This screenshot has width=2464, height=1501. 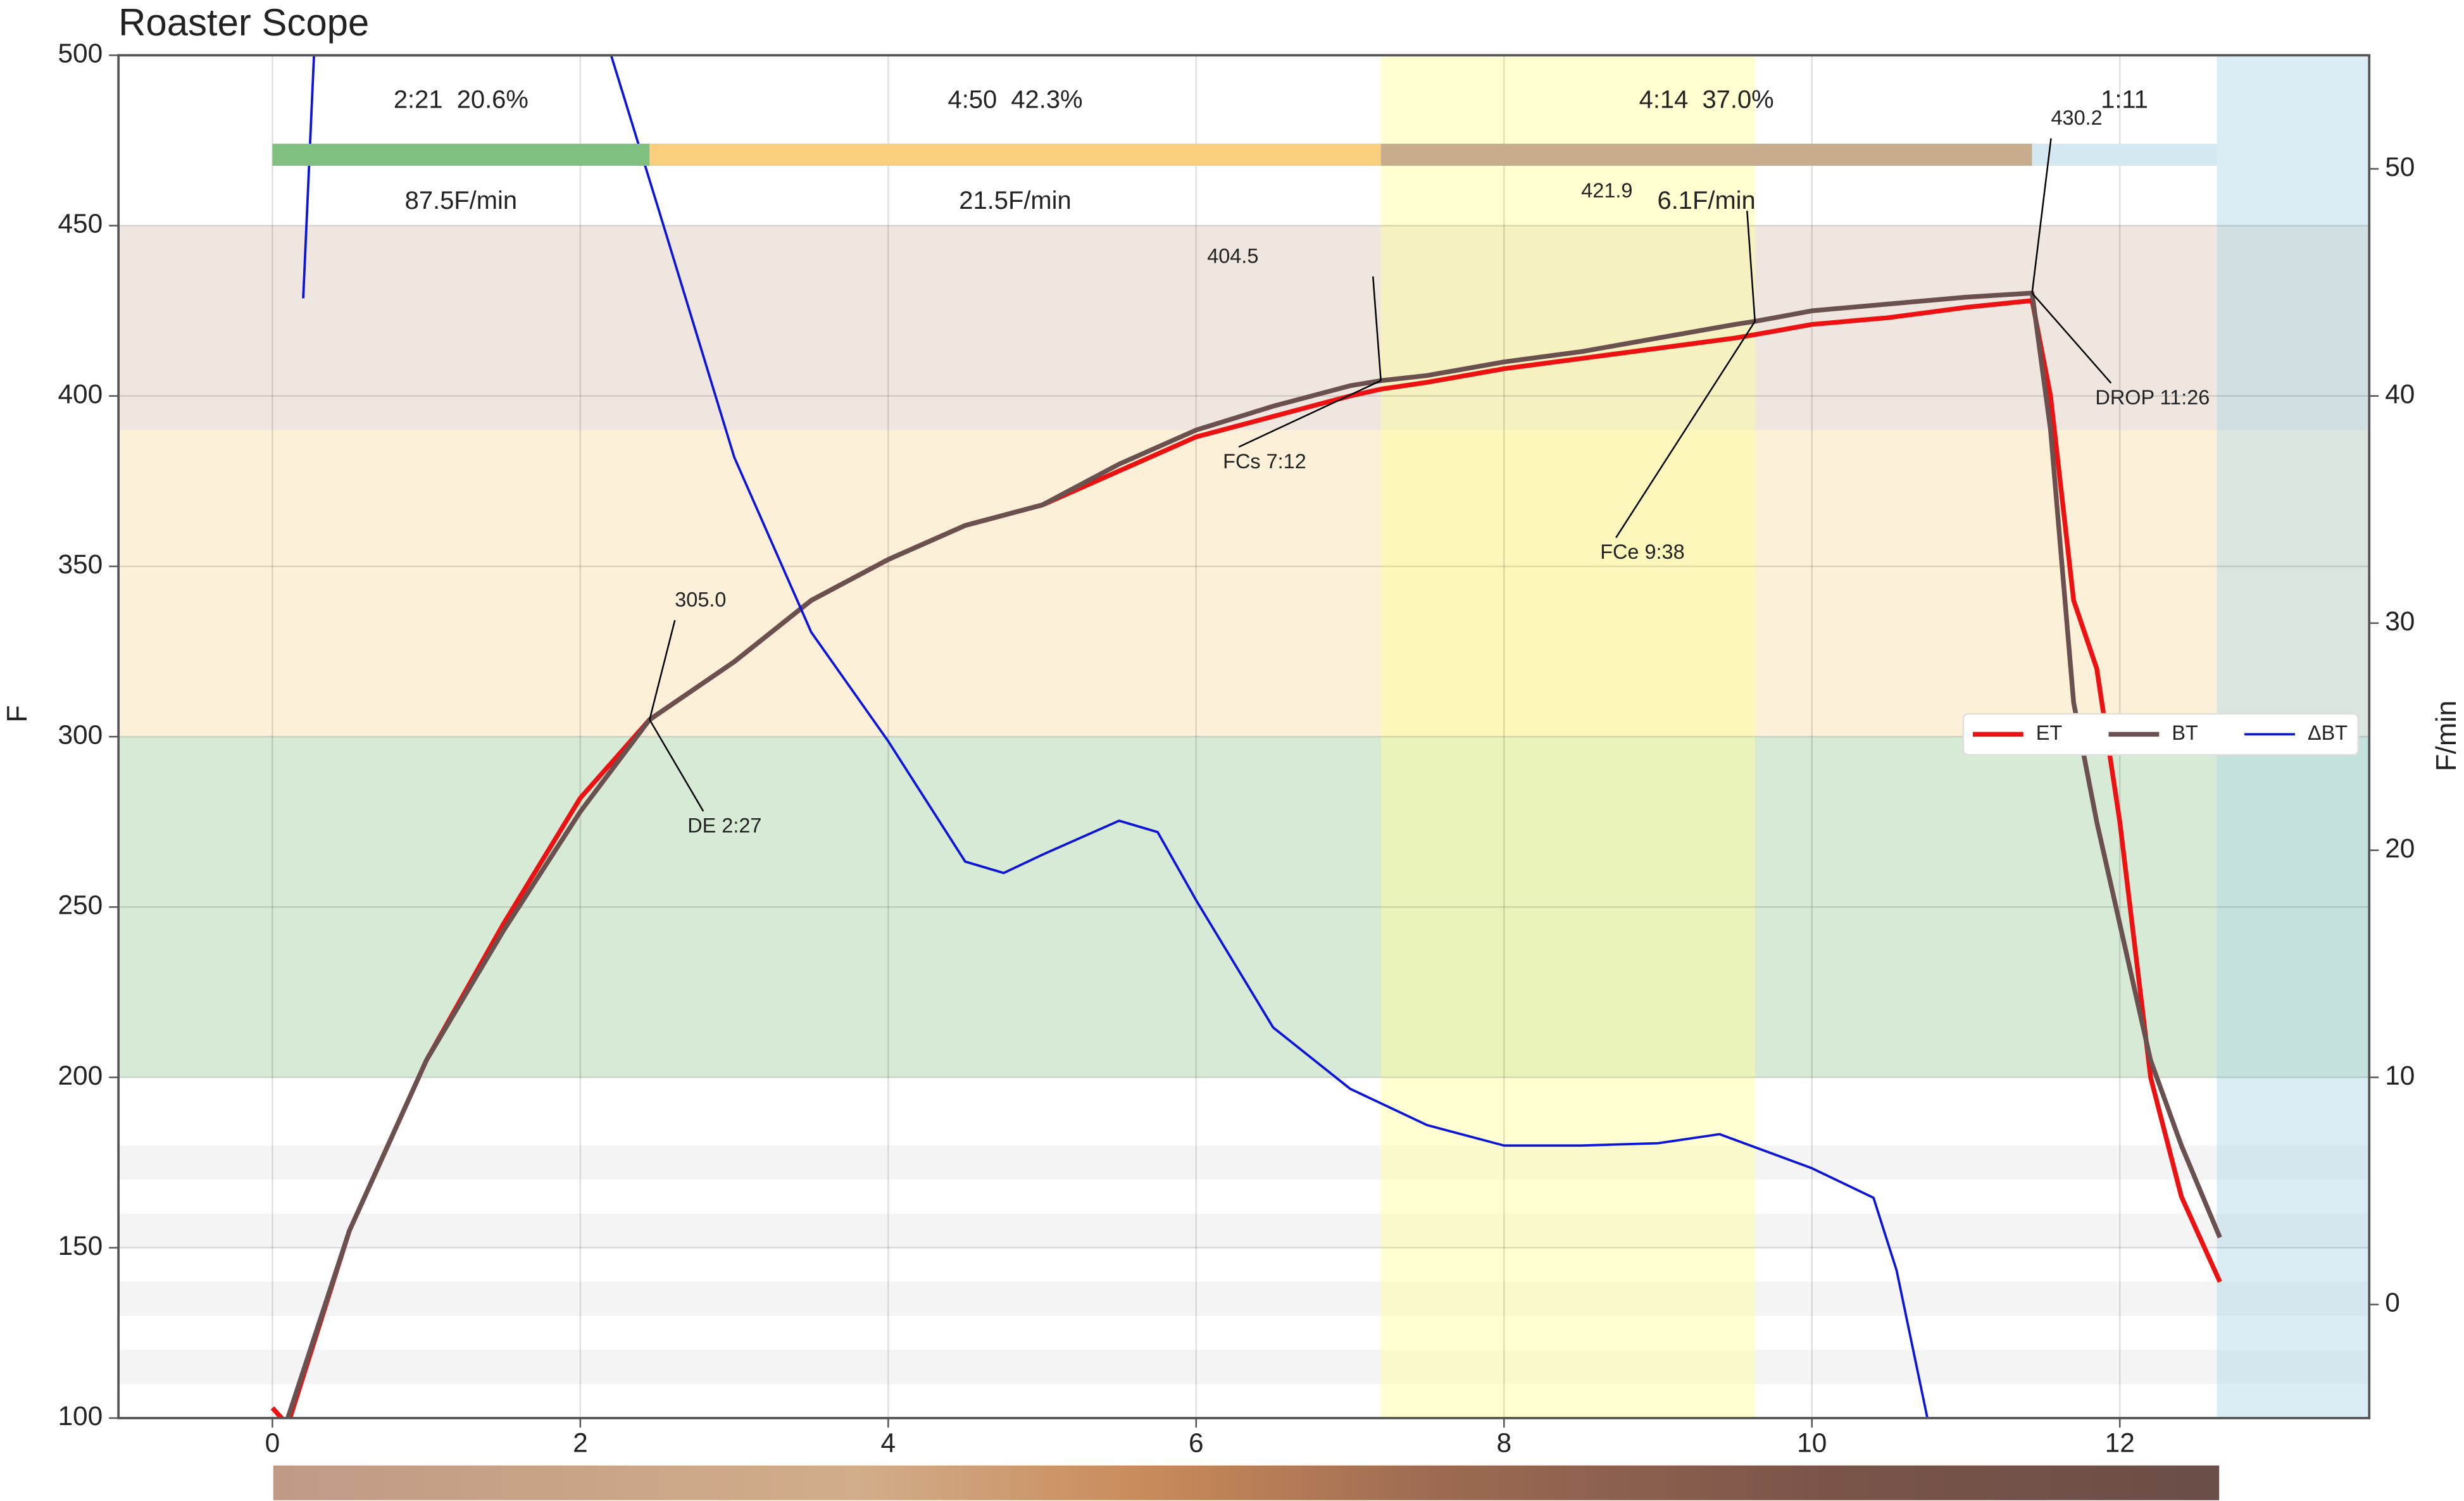 I want to click on event-label: FCe 9:38, so click(x=1642, y=551).